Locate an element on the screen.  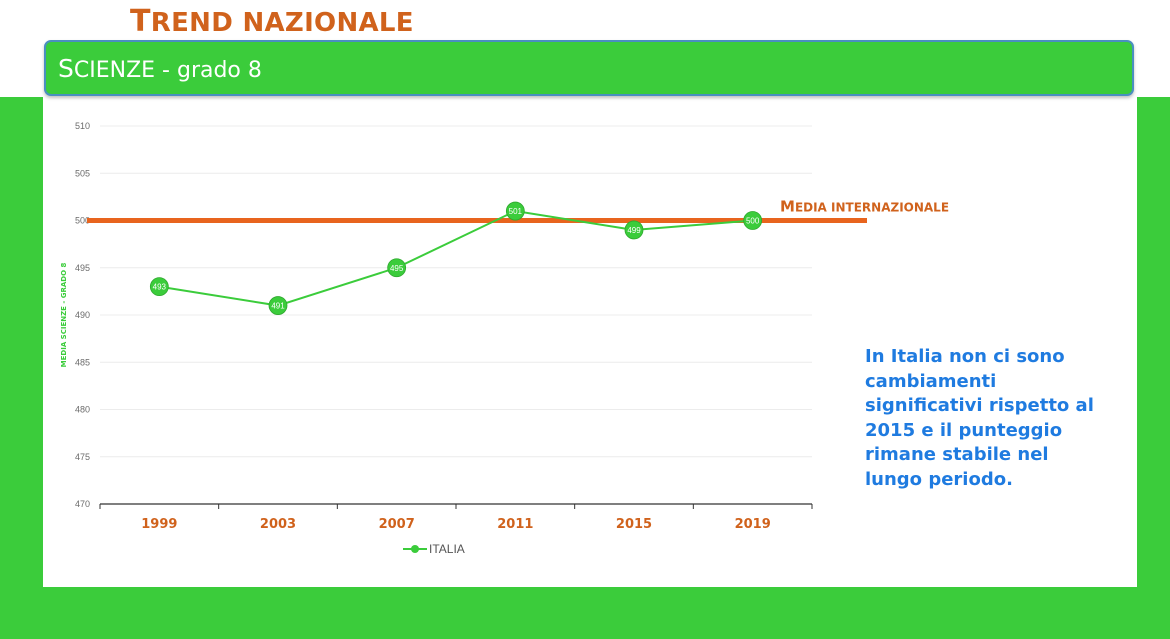
y-tick-label: 510 is located at coordinates (82, 126).